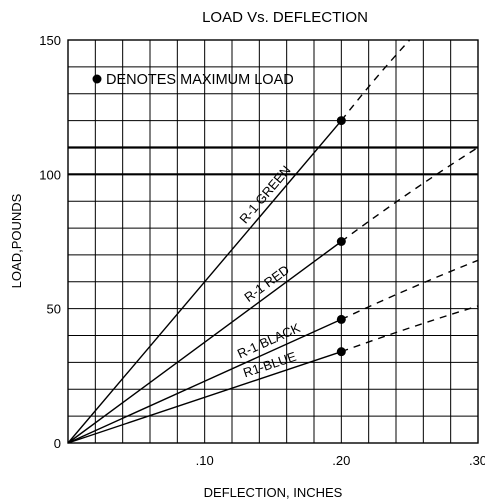 This screenshot has height=502, width=485. Describe the element at coordinates (341, 460) in the screenshot. I see `x-tick-label: .20` at that location.